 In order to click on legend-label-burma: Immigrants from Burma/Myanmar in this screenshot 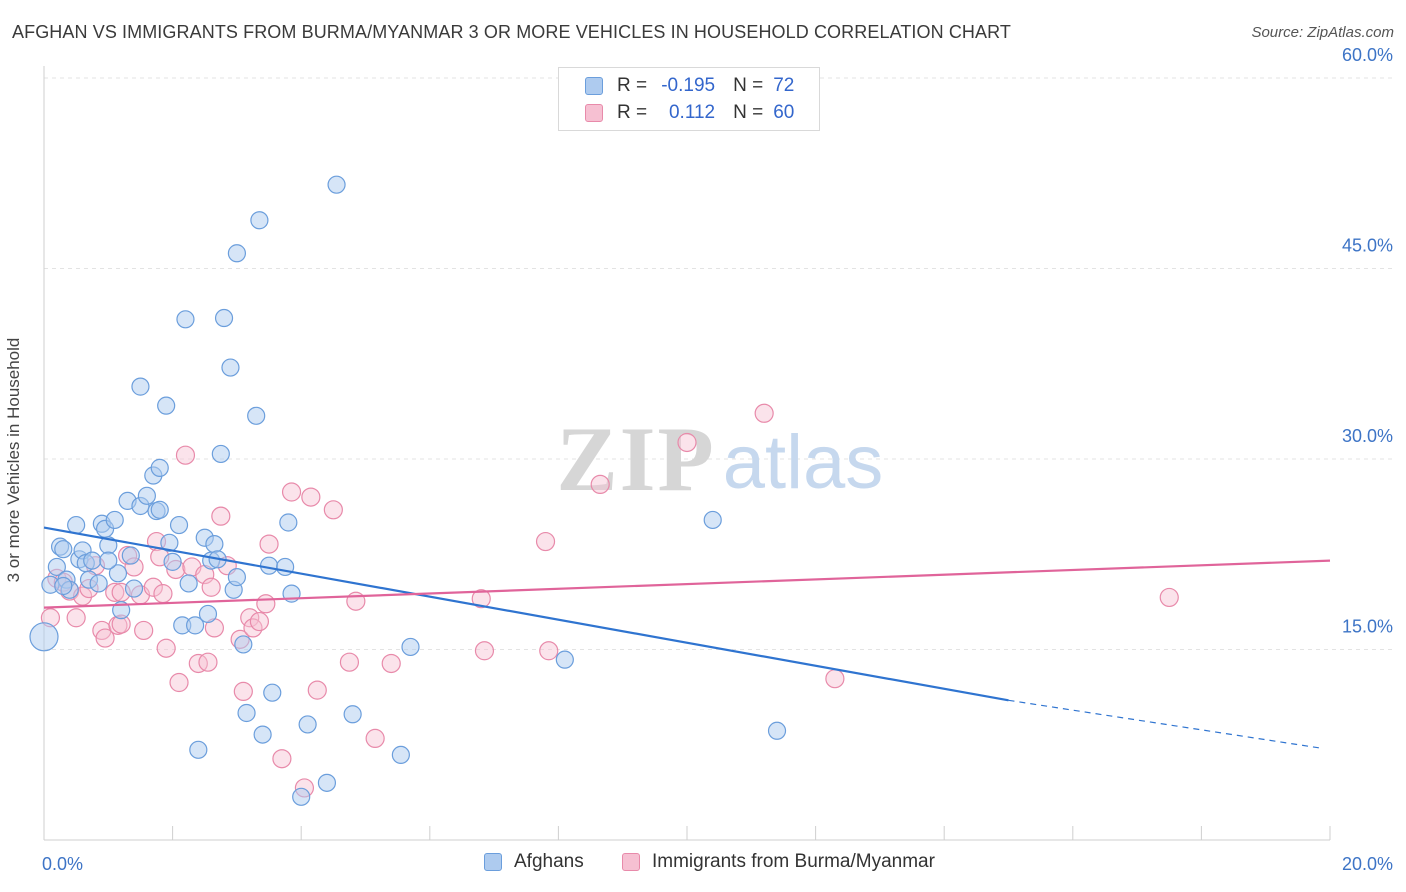, I will do `click(793, 861)`.